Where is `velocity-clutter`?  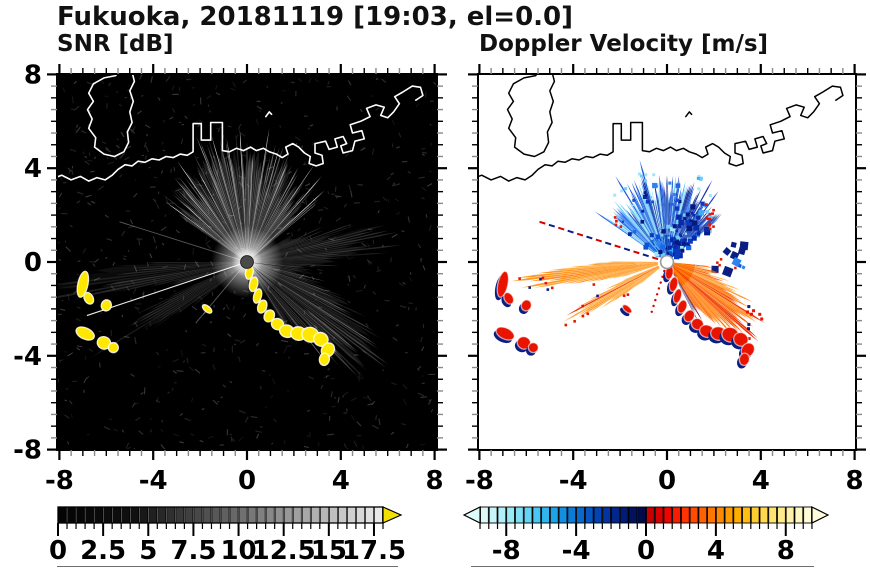 velocity-clutter is located at coordinates (624, 317).